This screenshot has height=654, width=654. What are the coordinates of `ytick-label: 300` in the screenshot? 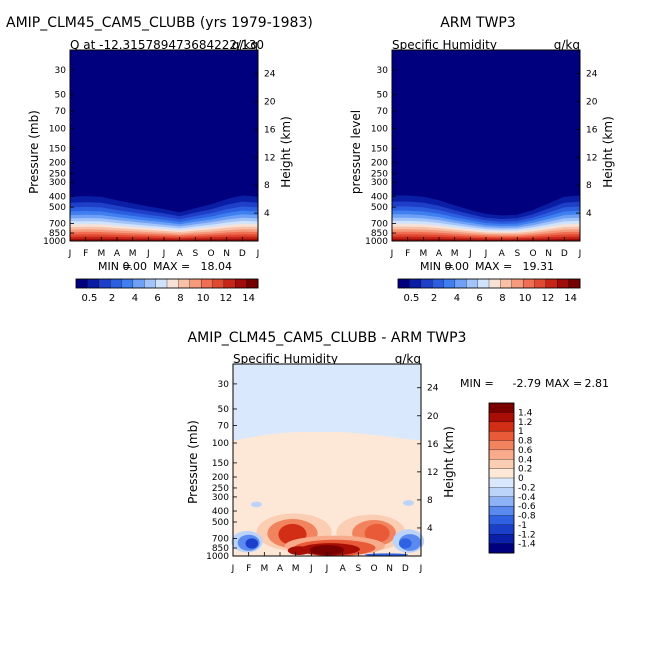 It's located at (379, 183).